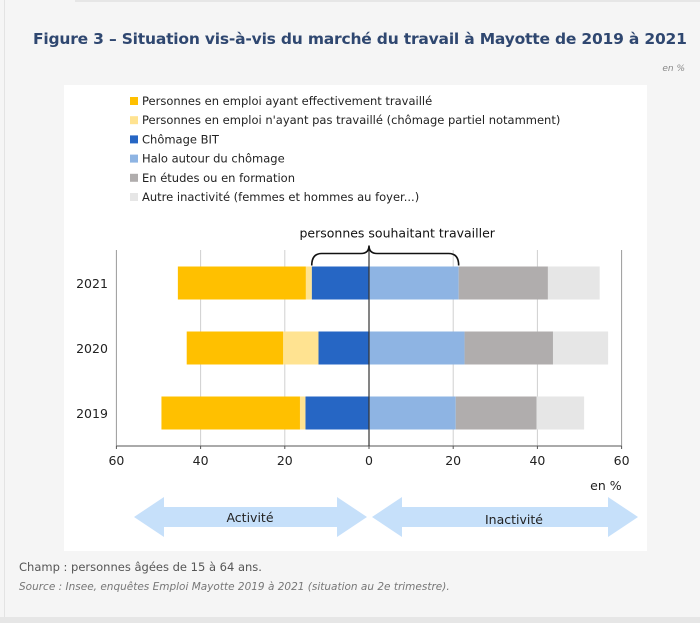 Image resolution: width=700 pixels, height=623 pixels. What do you see at coordinates (387, 1) in the screenshot?
I see `top-border` at bounding box center [387, 1].